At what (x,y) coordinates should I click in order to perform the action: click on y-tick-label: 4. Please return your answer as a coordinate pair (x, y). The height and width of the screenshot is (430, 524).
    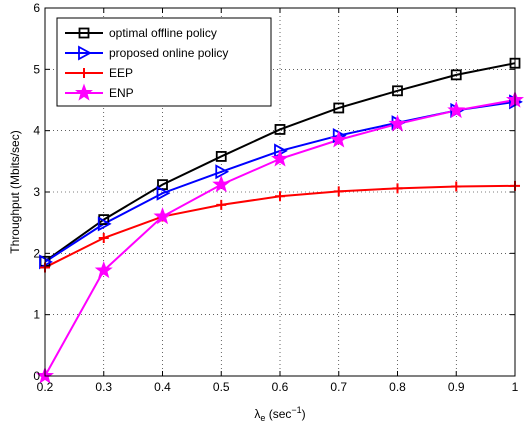
    Looking at the image, I should click on (36, 131).